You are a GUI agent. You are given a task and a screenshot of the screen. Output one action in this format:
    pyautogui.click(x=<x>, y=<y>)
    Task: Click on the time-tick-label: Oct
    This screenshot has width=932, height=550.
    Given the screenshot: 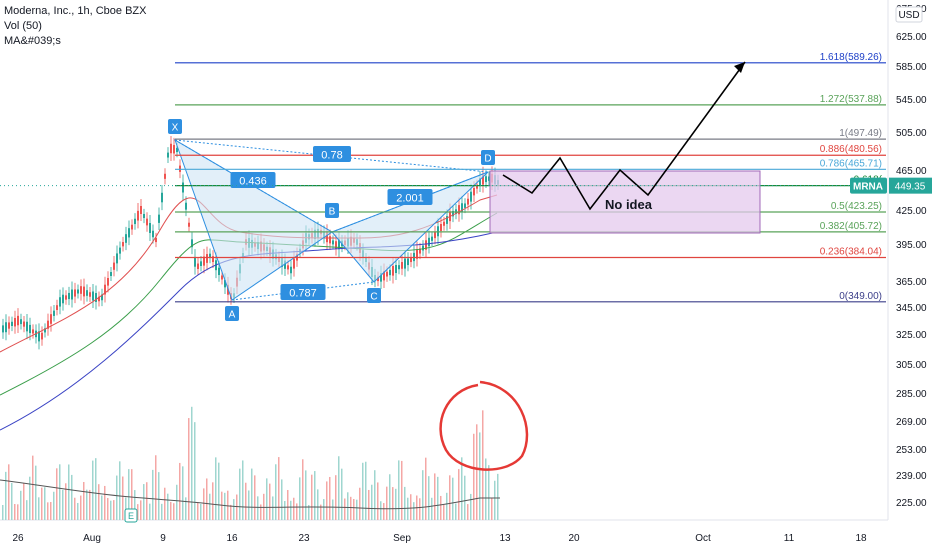 What is the action you would take?
    pyautogui.click(x=703, y=538)
    